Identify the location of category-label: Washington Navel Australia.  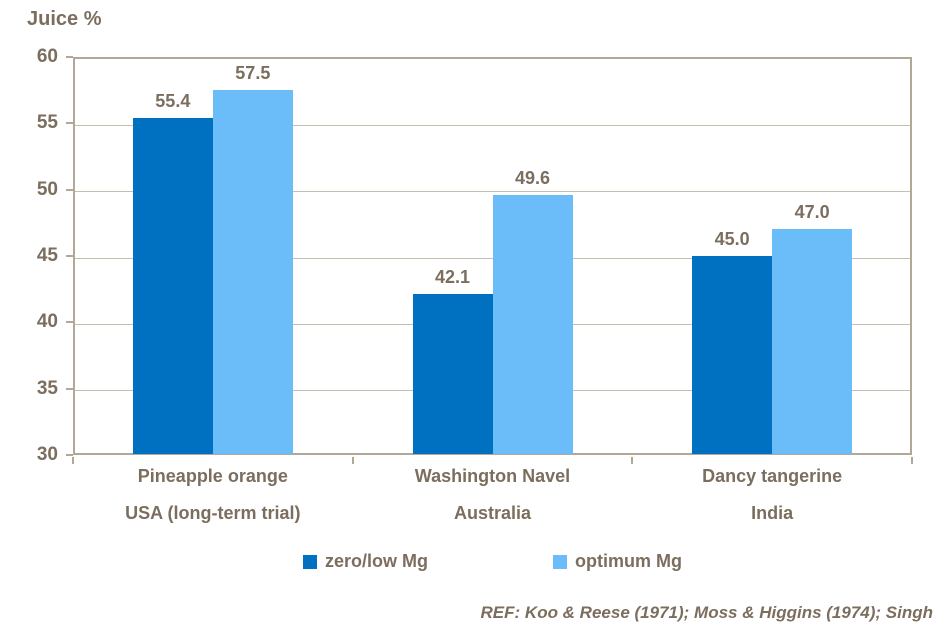
(493, 495).